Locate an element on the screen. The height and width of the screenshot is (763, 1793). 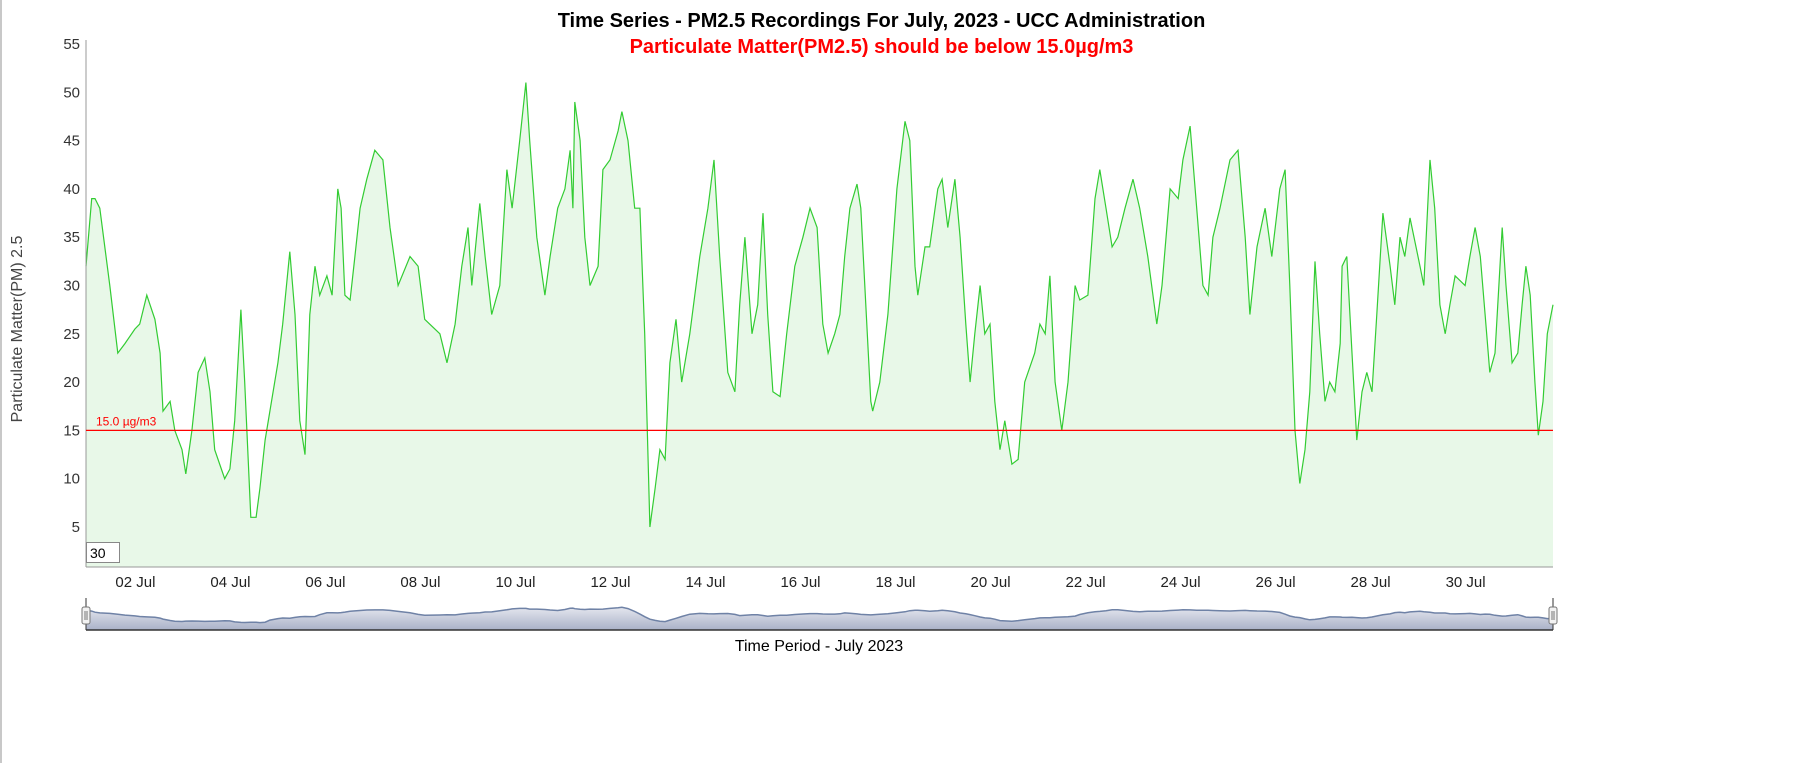
x-tick-label: 20 Jul is located at coordinates (991, 582).